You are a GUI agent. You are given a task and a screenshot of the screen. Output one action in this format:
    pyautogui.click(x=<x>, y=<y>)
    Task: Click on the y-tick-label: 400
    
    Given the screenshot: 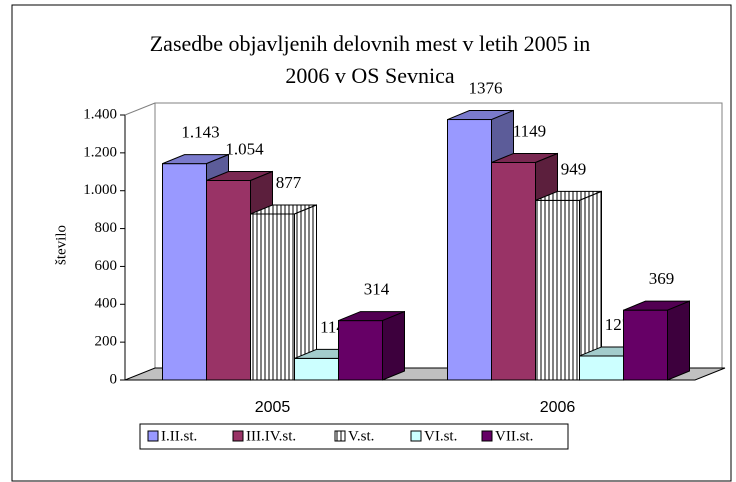 What is the action you would take?
    pyautogui.click(x=106, y=304)
    